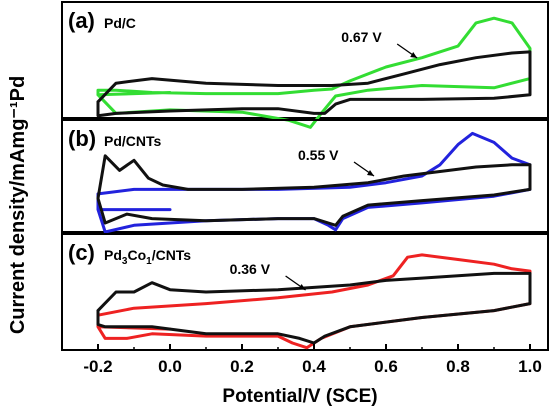  What do you see at coordinates (458, 366) in the screenshot?
I see `x-tick-label: 0.8` at bounding box center [458, 366].